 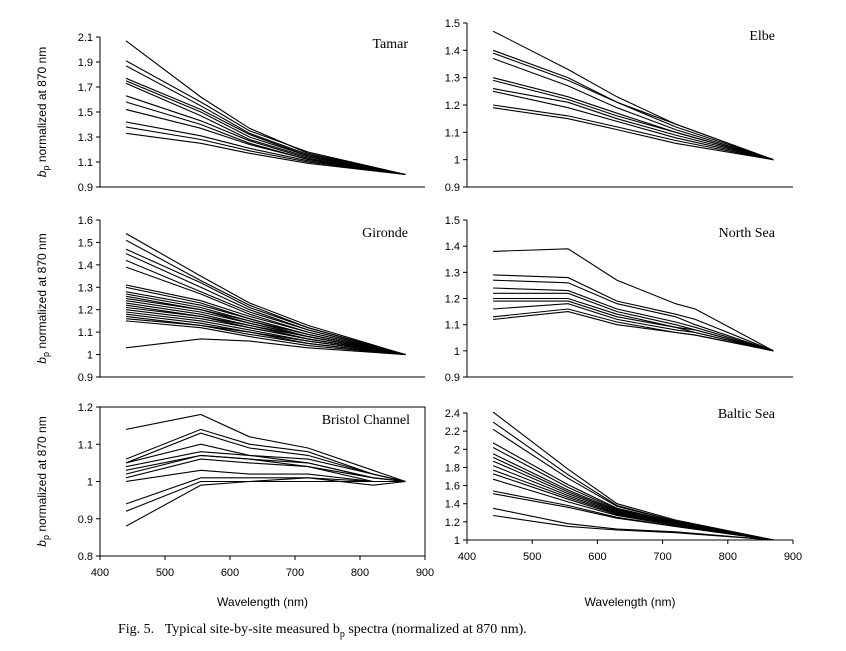 What do you see at coordinates (366, 420) in the screenshot?
I see `panel-title: Bristol Channel` at bounding box center [366, 420].